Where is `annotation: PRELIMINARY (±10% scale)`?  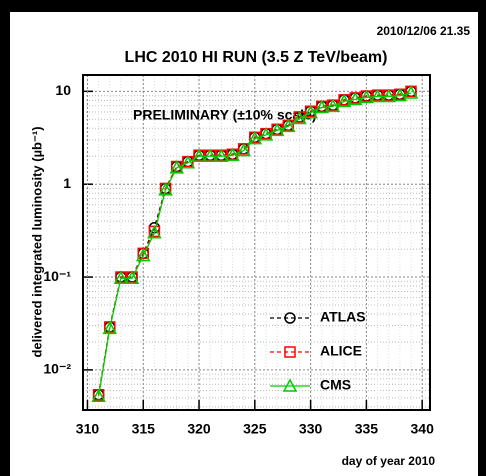
annotation: PRELIMINARY (±10% scale) is located at coordinates (225, 115).